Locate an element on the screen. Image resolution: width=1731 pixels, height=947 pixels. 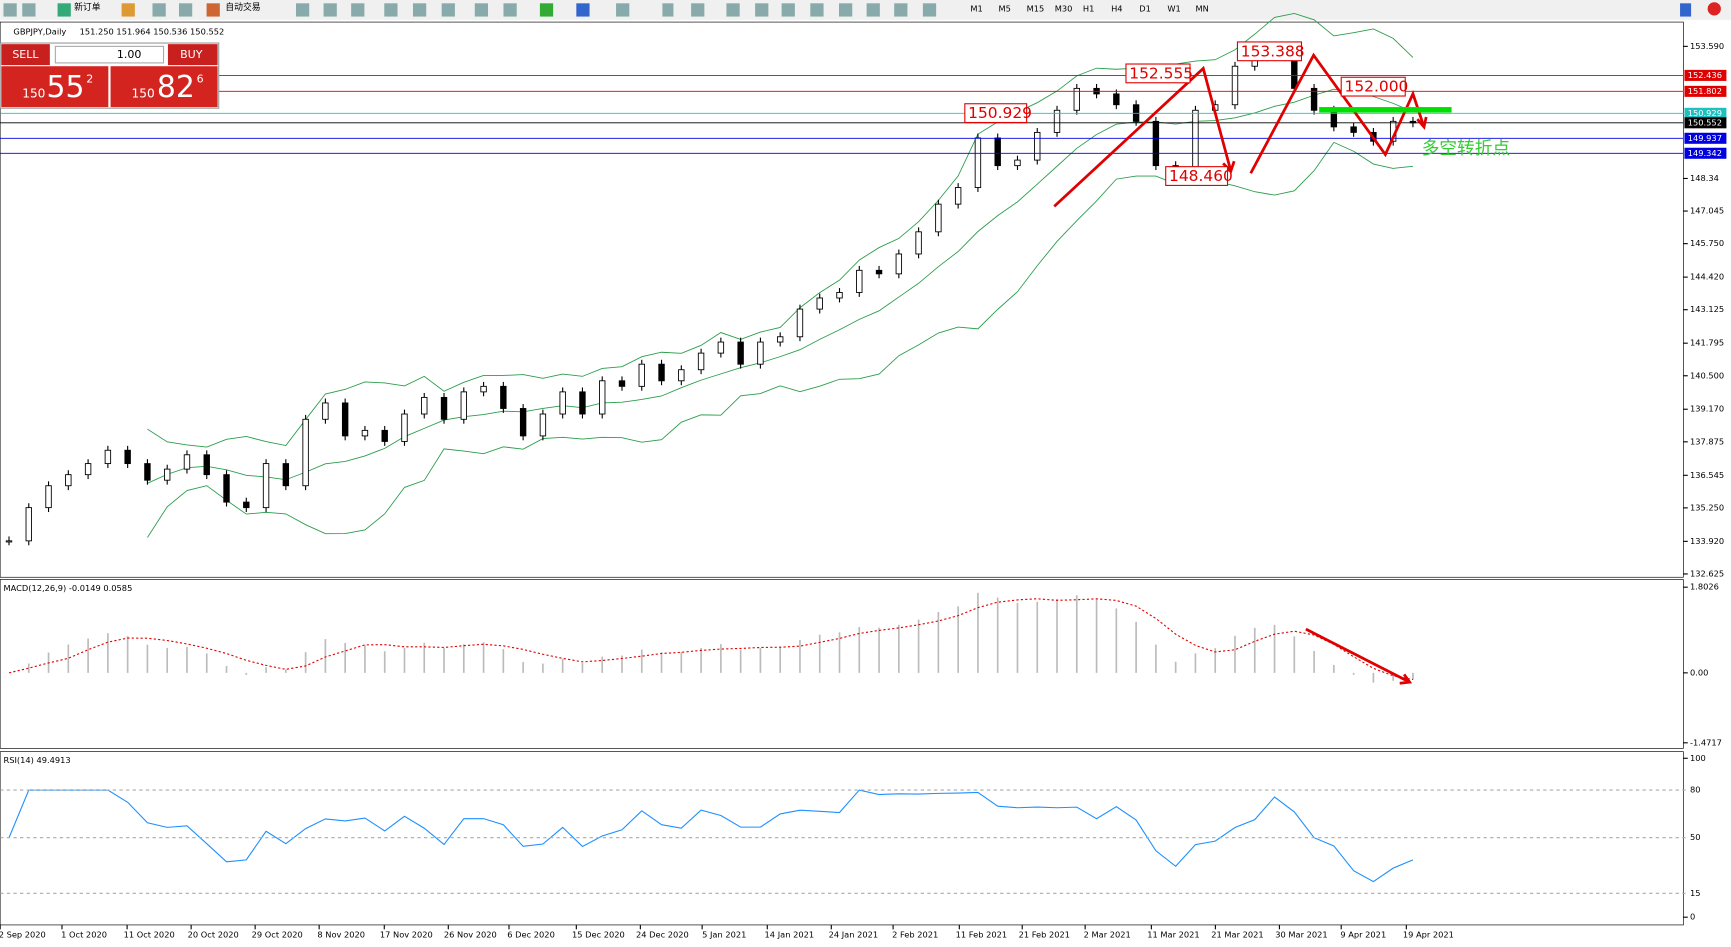
timeframe: M5 is located at coordinates (1004, 8).